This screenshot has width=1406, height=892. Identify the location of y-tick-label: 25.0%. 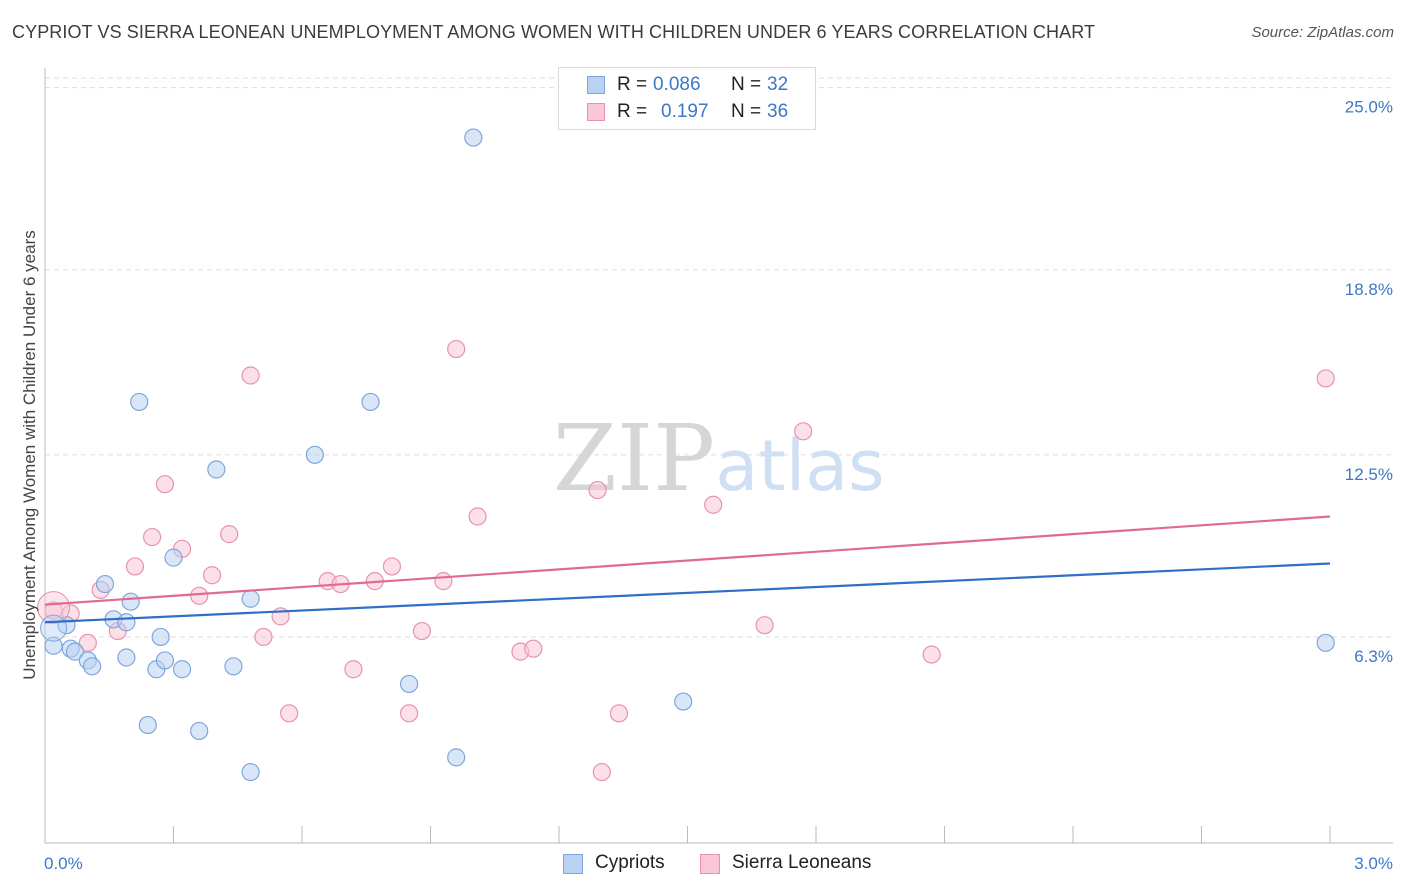
(1369, 107).